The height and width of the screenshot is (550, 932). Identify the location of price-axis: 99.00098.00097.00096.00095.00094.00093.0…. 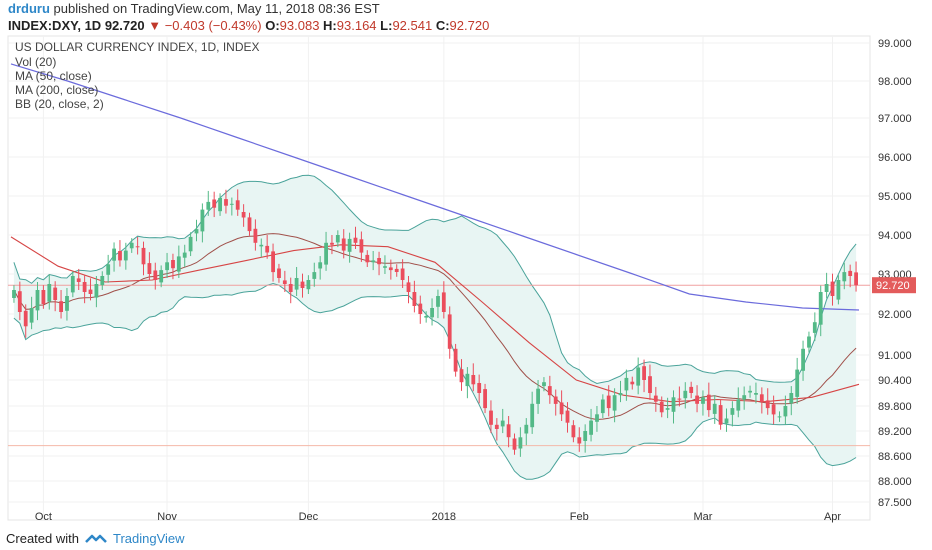
(894, 273).